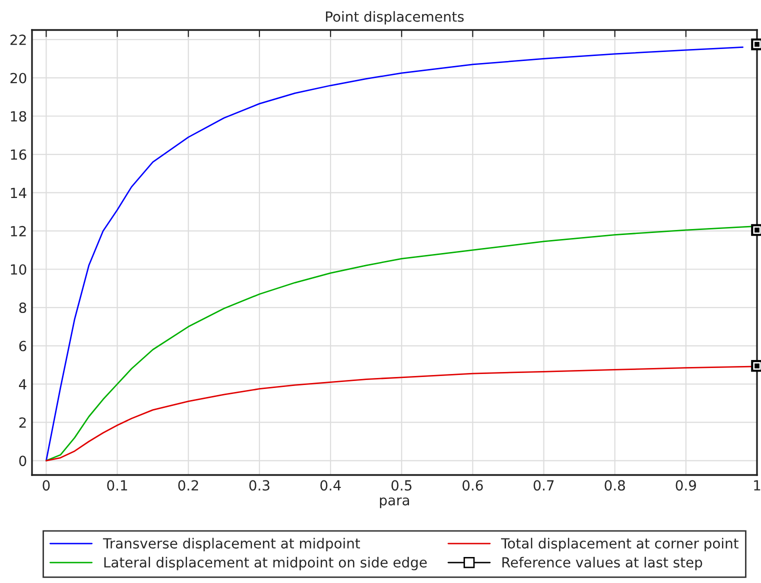  I want to click on y-tick-label: 12, so click(18, 231).